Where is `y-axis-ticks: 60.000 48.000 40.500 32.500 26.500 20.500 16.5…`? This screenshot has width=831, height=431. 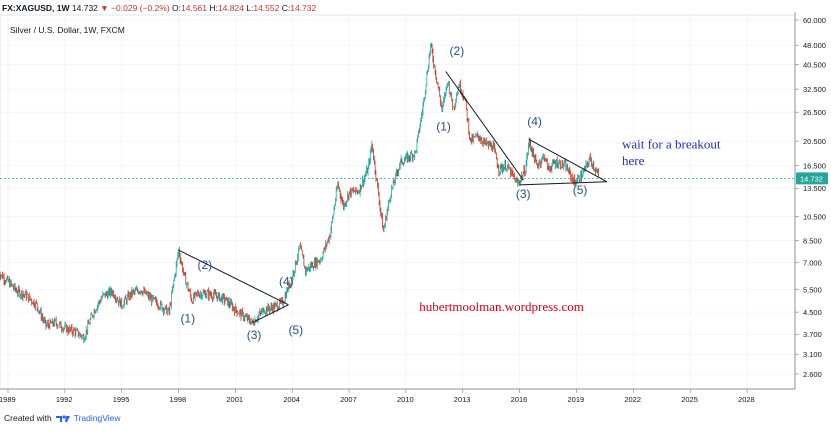 y-axis-ticks: 60.000 48.000 40.500 32.500 26.500 20.500 16.5… is located at coordinates (810, 197).